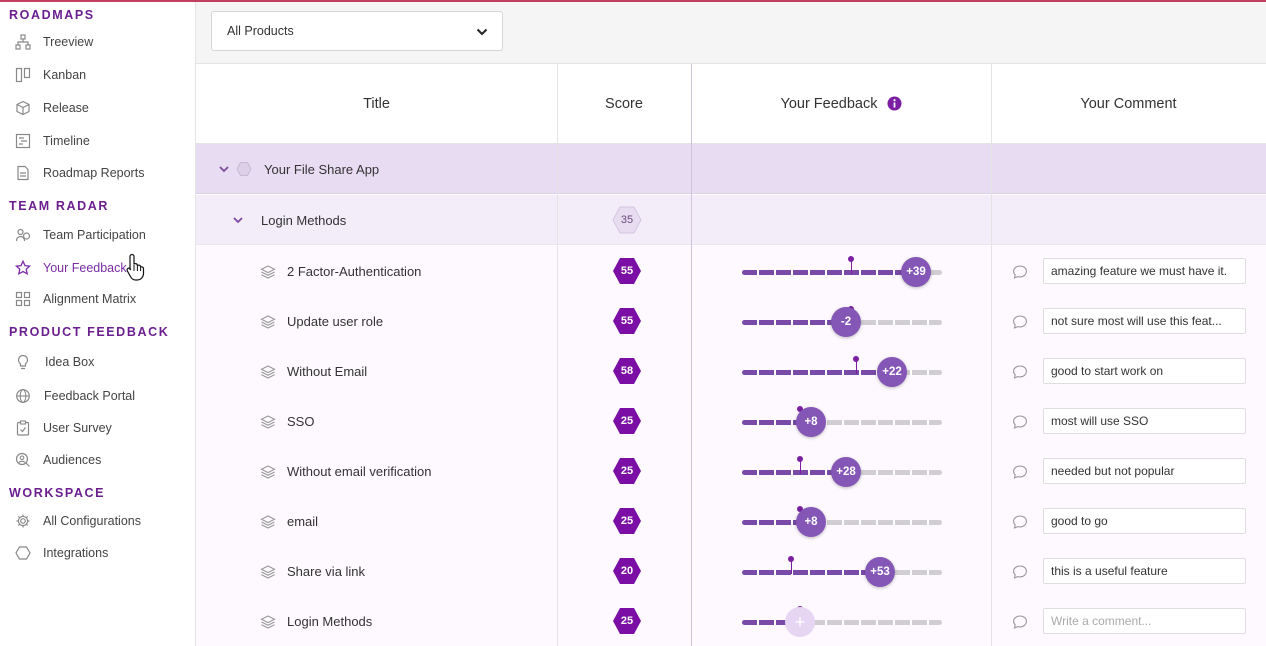 The height and width of the screenshot is (646, 1266). What do you see at coordinates (94, 173) in the screenshot?
I see `sidebar-item-label: Roadmap Reports` at bounding box center [94, 173].